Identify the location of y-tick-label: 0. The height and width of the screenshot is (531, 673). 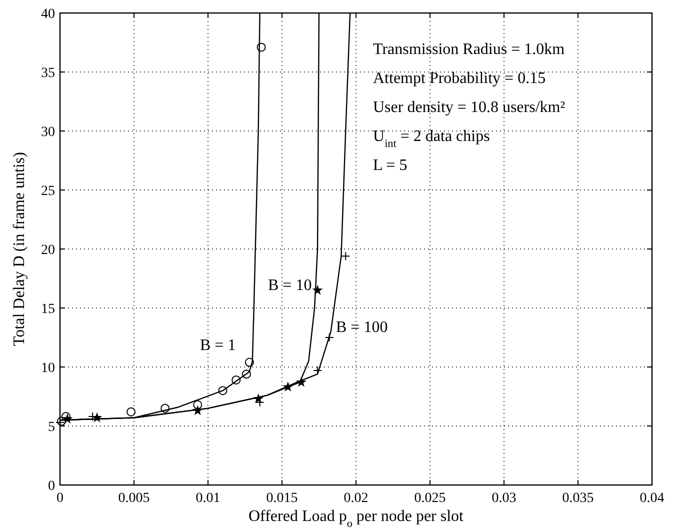
(51, 486).